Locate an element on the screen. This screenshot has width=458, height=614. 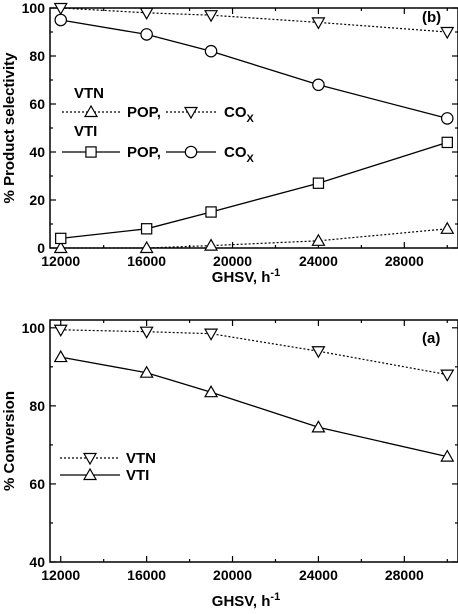
series-line-vtn-cox is located at coordinates (254, 20).